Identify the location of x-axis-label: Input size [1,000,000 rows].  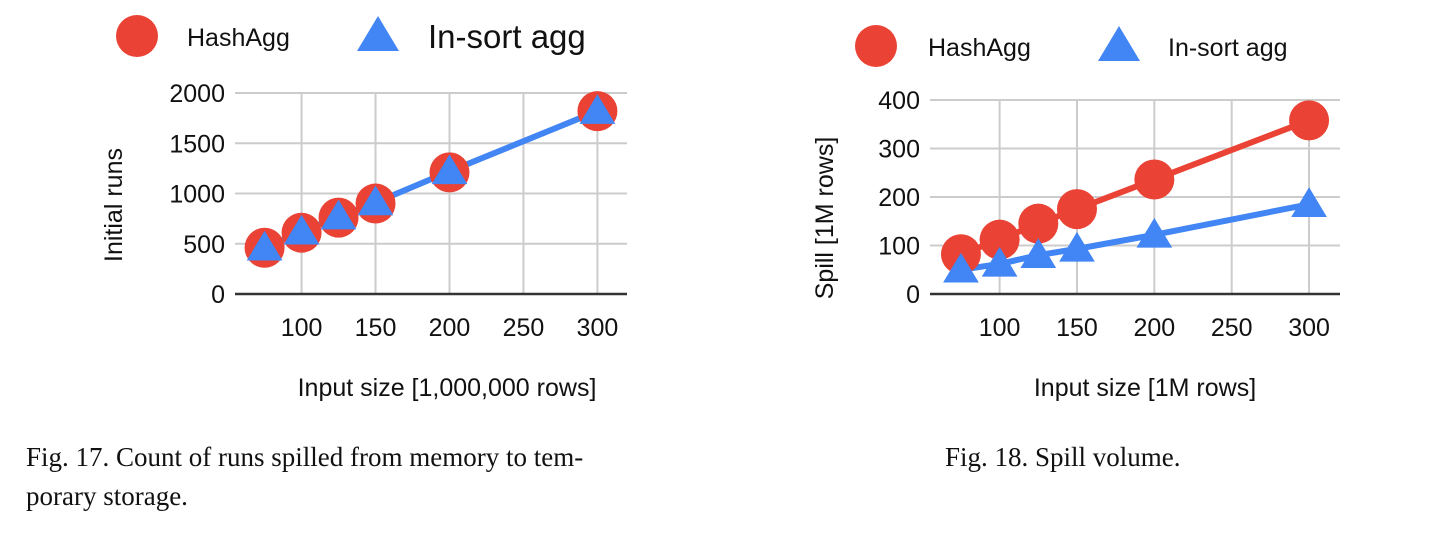
(447, 388).